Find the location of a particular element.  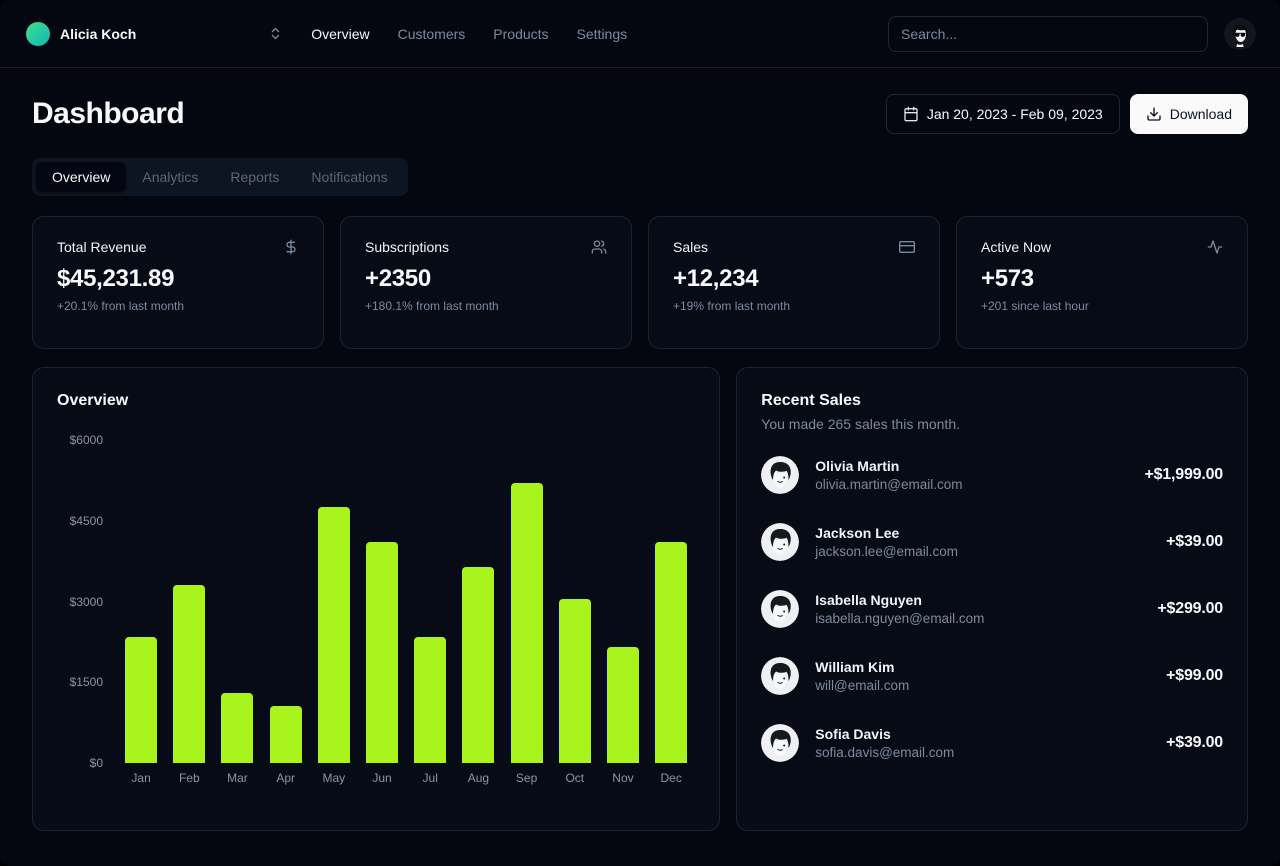

stat-card-header: Subscriptions is located at coordinates (486, 247).